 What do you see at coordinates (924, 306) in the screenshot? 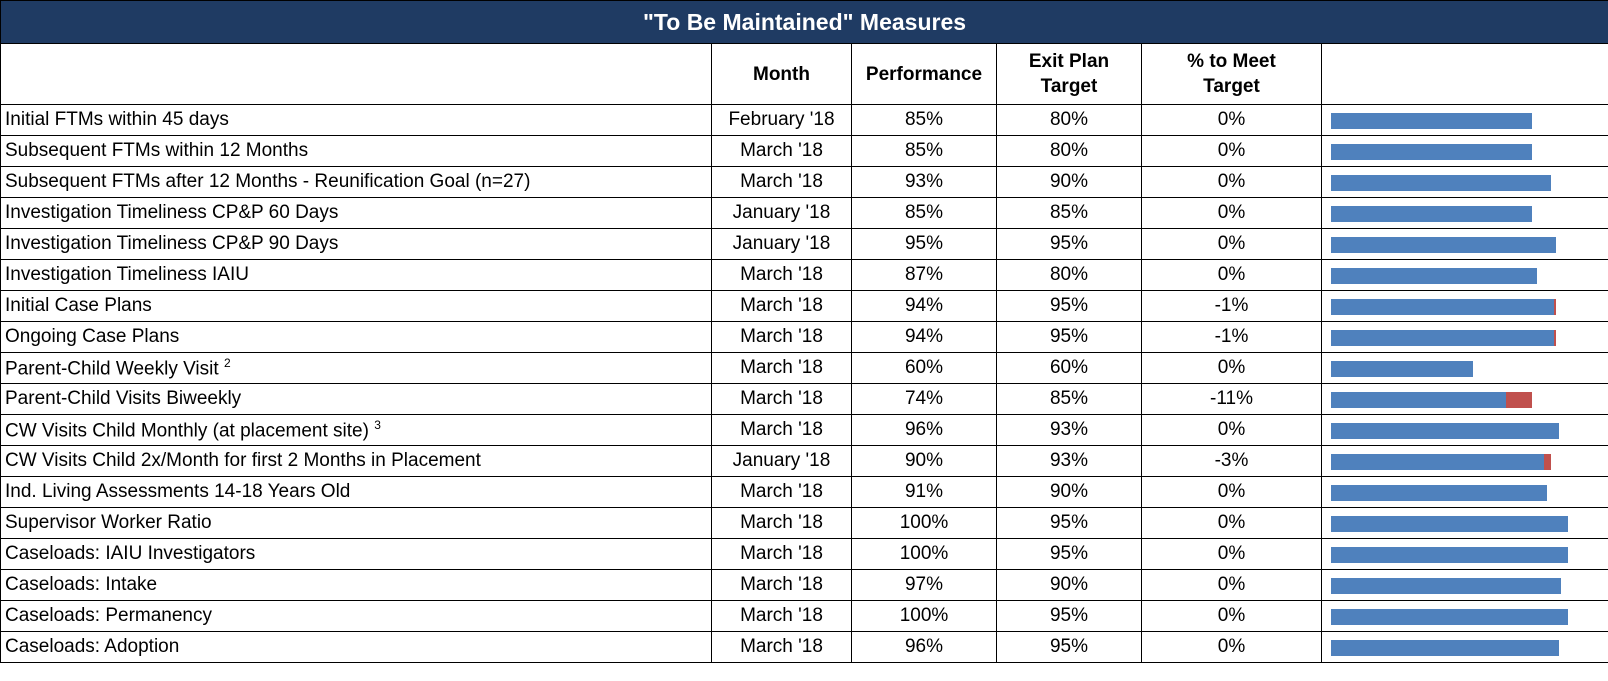
I see `performance-cell: 94%` at bounding box center [924, 306].